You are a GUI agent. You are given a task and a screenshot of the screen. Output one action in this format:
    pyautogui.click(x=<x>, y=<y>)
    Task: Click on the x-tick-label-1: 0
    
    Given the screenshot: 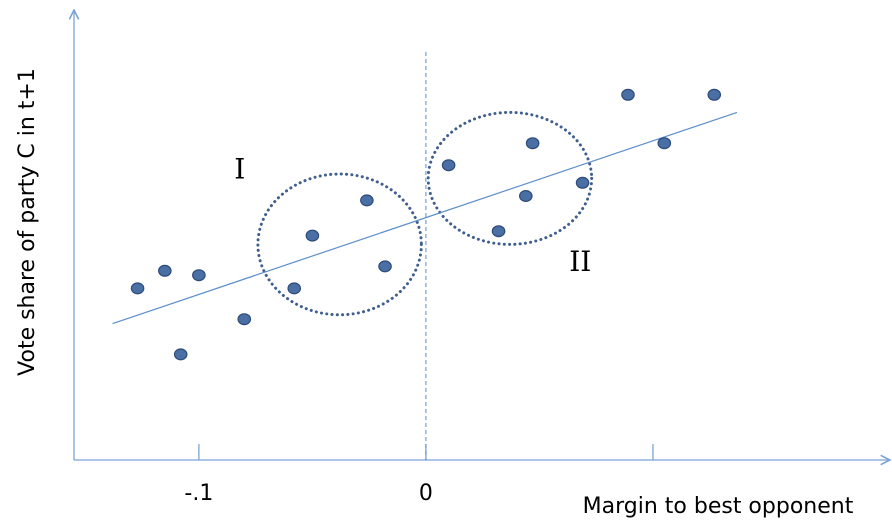 What is the action you would take?
    pyautogui.click(x=426, y=493)
    